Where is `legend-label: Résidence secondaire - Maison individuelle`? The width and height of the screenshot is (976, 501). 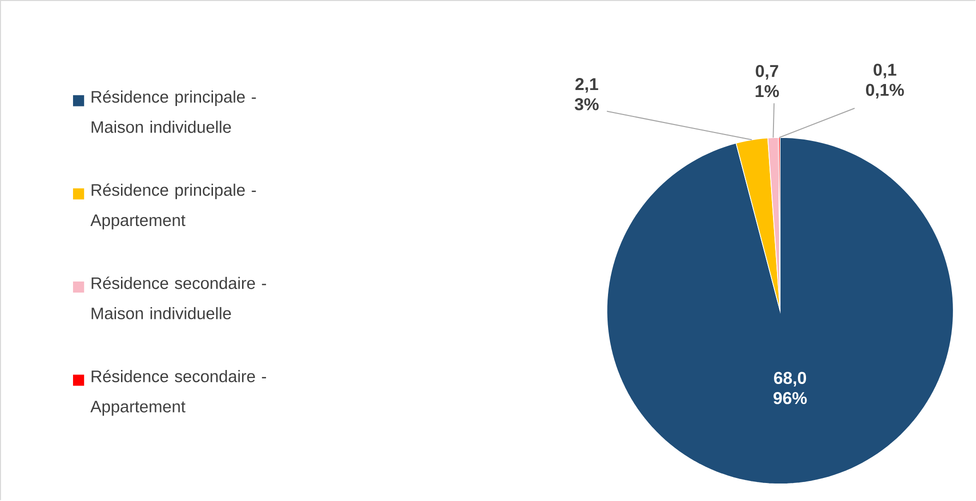 legend-label: Résidence secondaire - Maison individuelle is located at coordinates (179, 298).